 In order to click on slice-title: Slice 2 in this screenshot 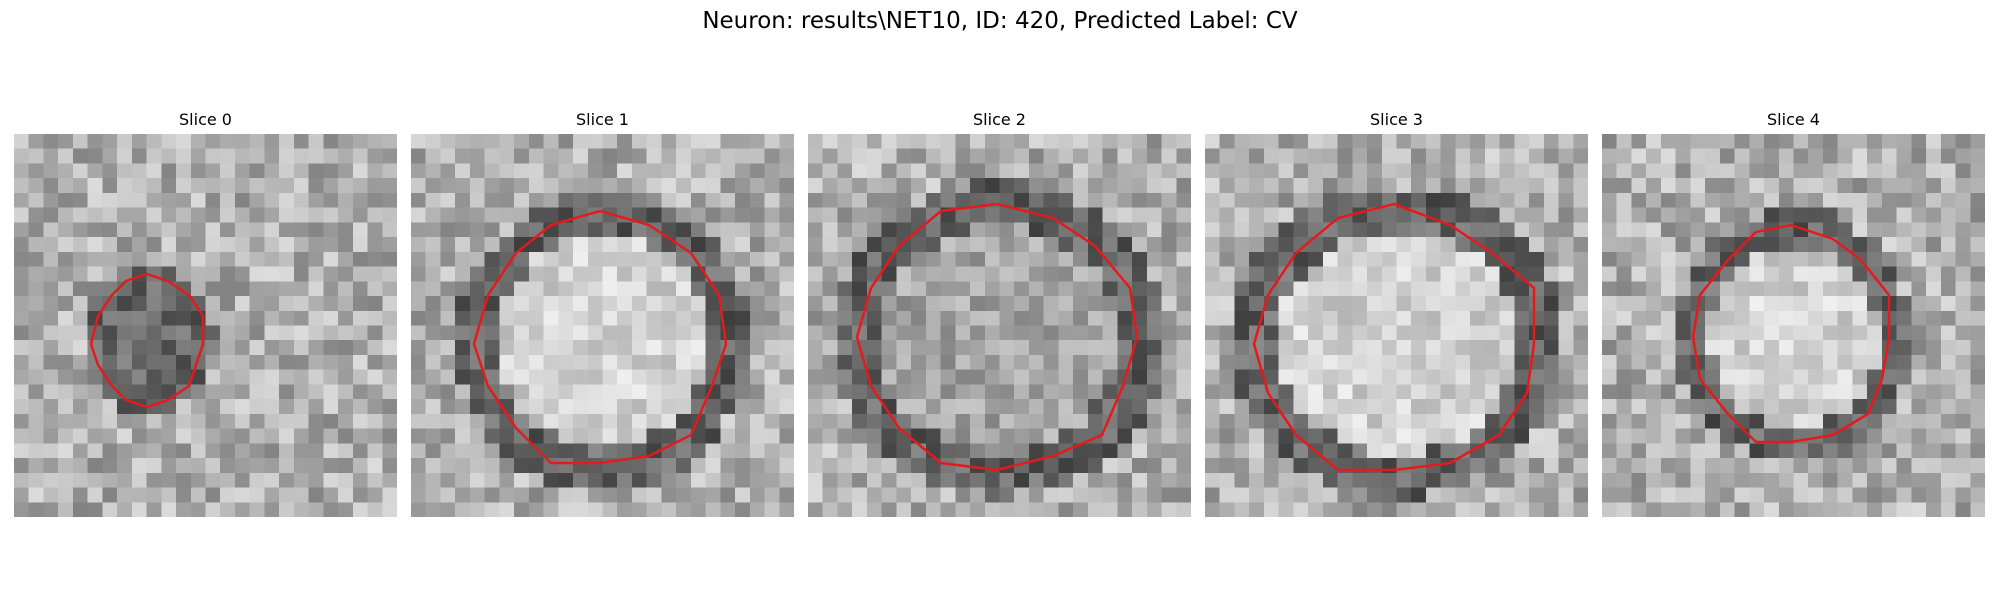, I will do `click(999, 119)`.